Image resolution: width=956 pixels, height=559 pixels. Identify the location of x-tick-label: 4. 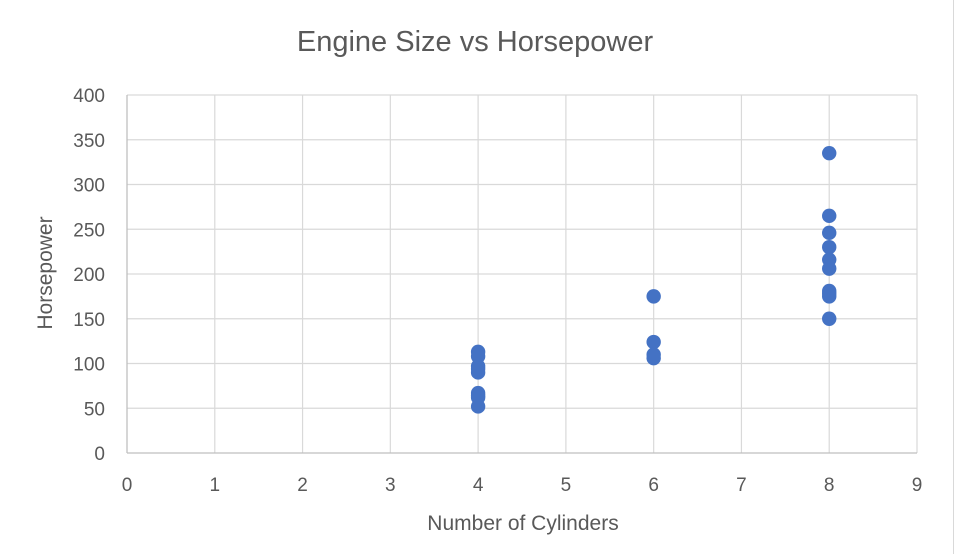
(478, 485).